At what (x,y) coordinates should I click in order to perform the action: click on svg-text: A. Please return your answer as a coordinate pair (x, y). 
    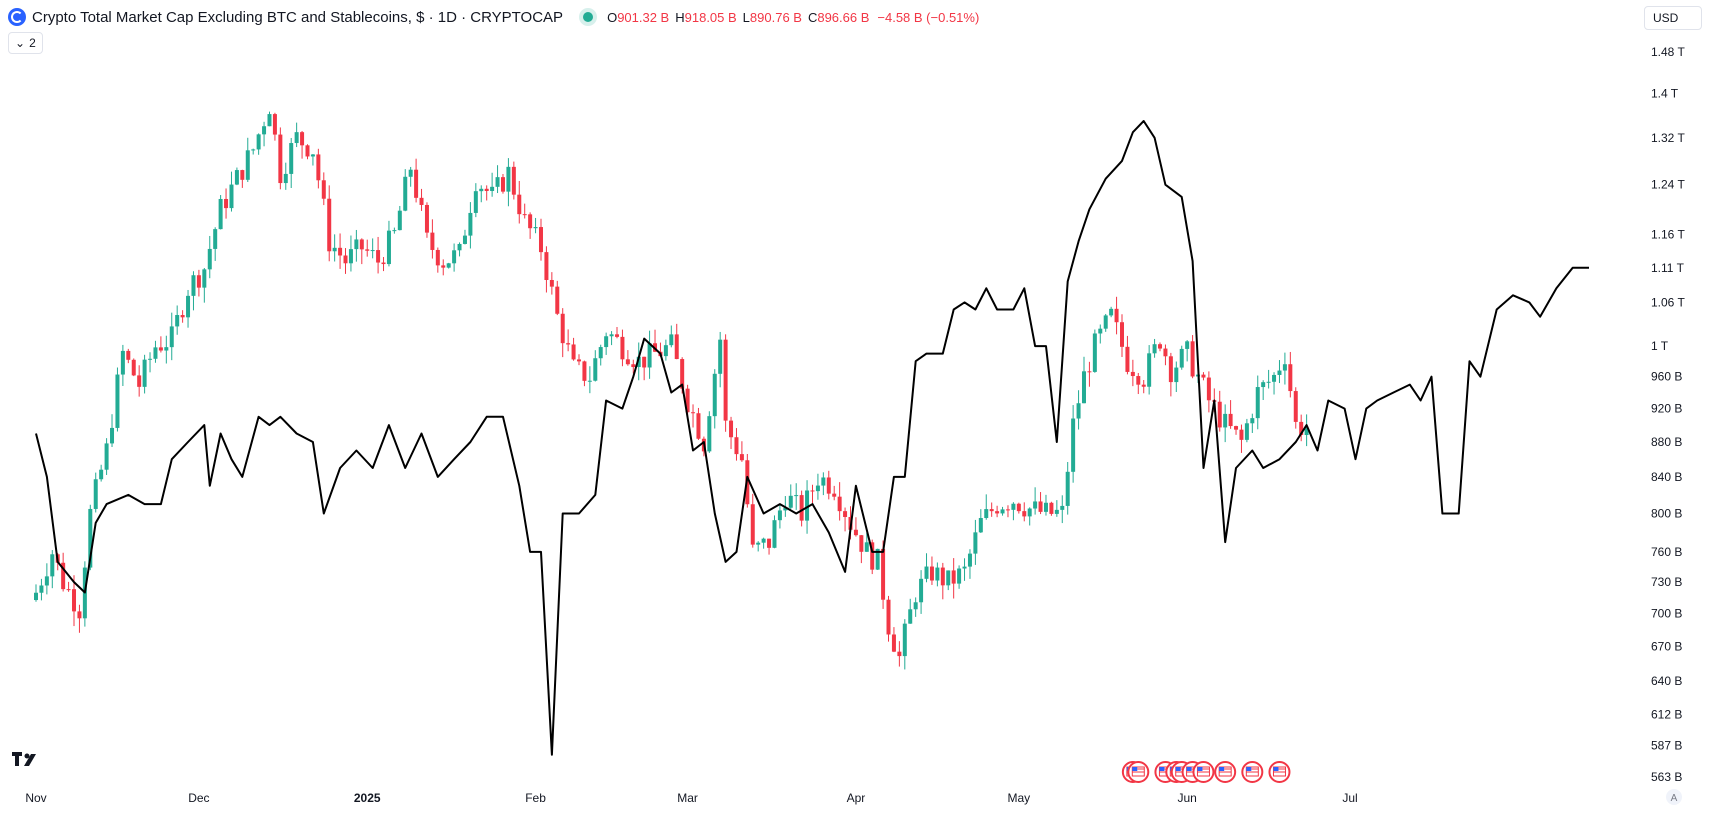
    Looking at the image, I should click on (1674, 798).